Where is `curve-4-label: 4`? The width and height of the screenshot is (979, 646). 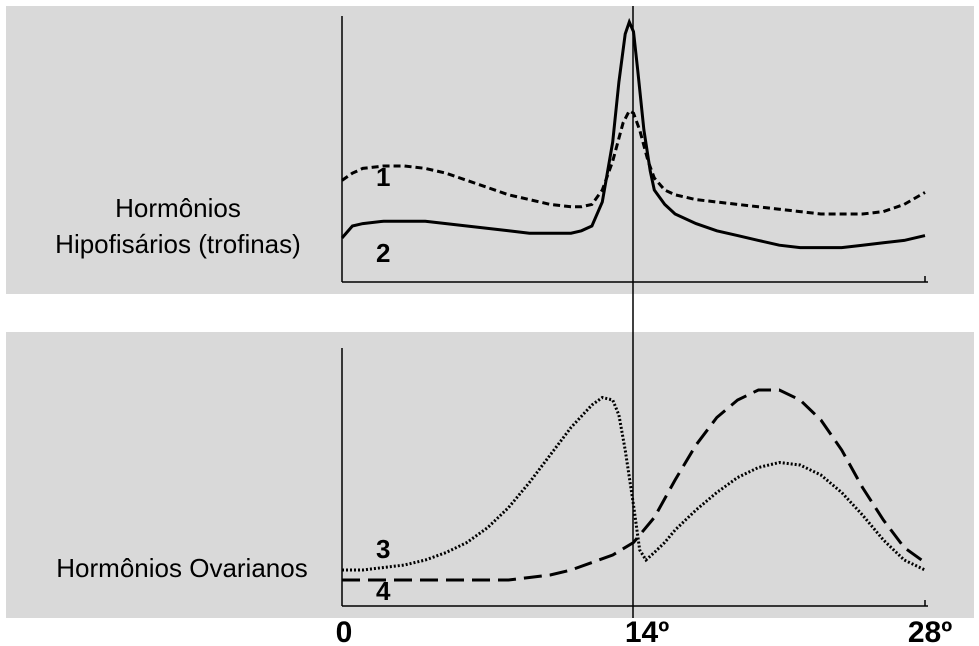
curve-4-label: 4 is located at coordinates (383, 591).